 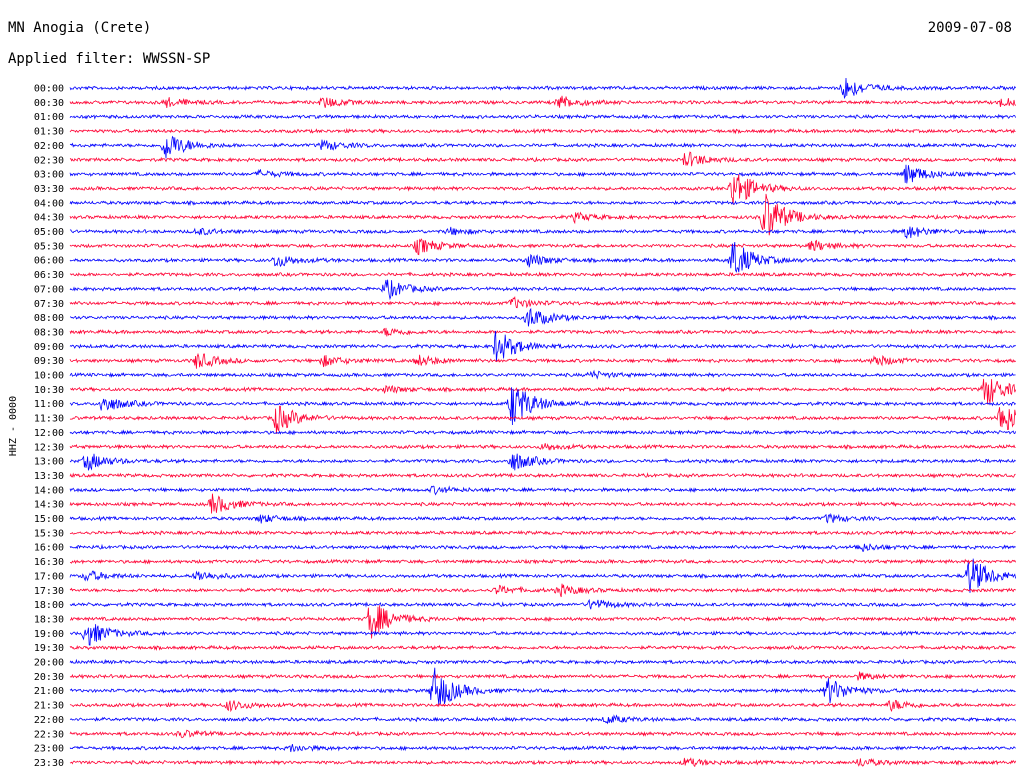 I want to click on row-time-label: 08:30, so click(x=49, y=332).